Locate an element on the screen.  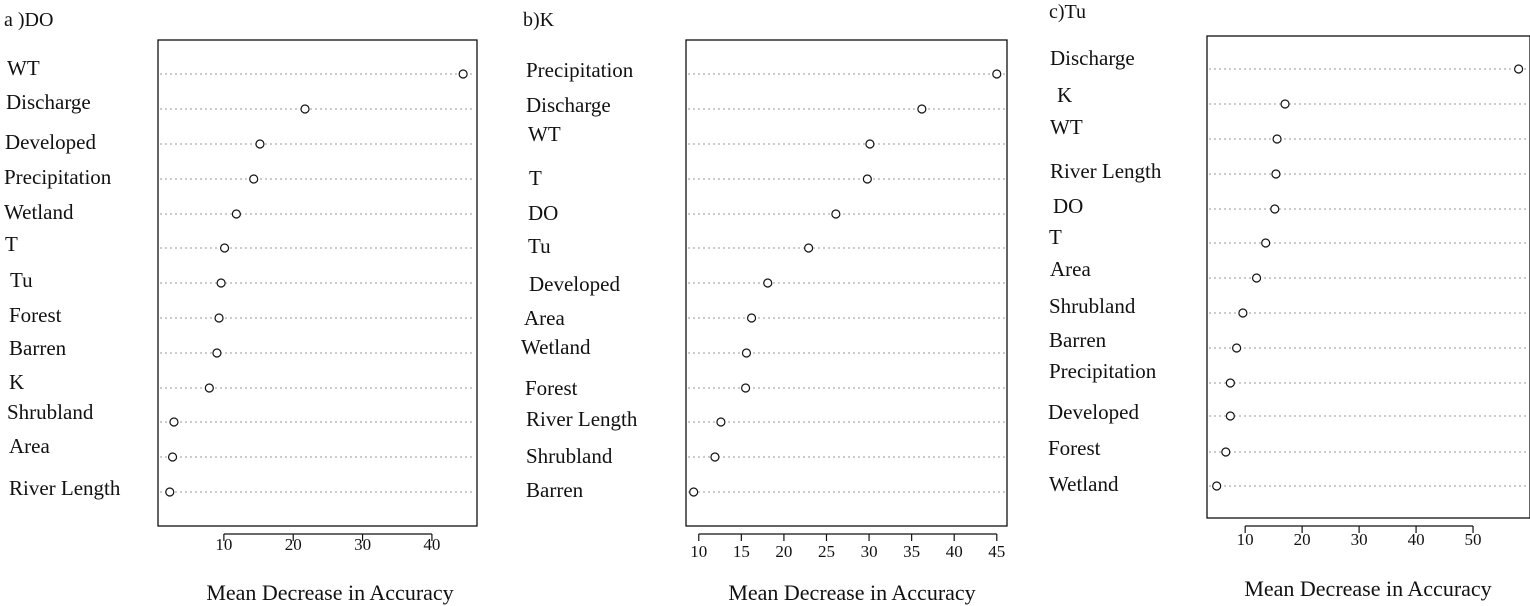
x-tick-label: 45 is located at coordinates (996, 551).